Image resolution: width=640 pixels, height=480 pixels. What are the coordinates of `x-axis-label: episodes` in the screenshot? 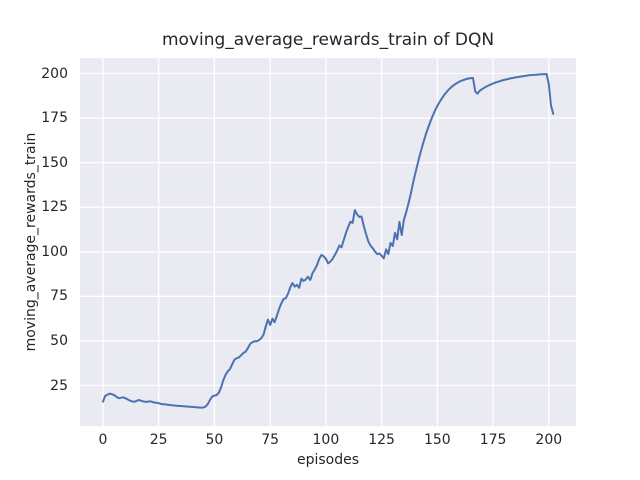 It's located at (328, 460).